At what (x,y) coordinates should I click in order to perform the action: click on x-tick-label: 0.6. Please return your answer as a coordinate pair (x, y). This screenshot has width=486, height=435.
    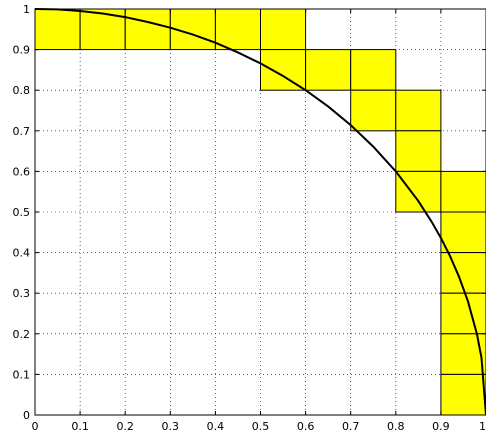
    Looking at the image, I should click on (306, 426).